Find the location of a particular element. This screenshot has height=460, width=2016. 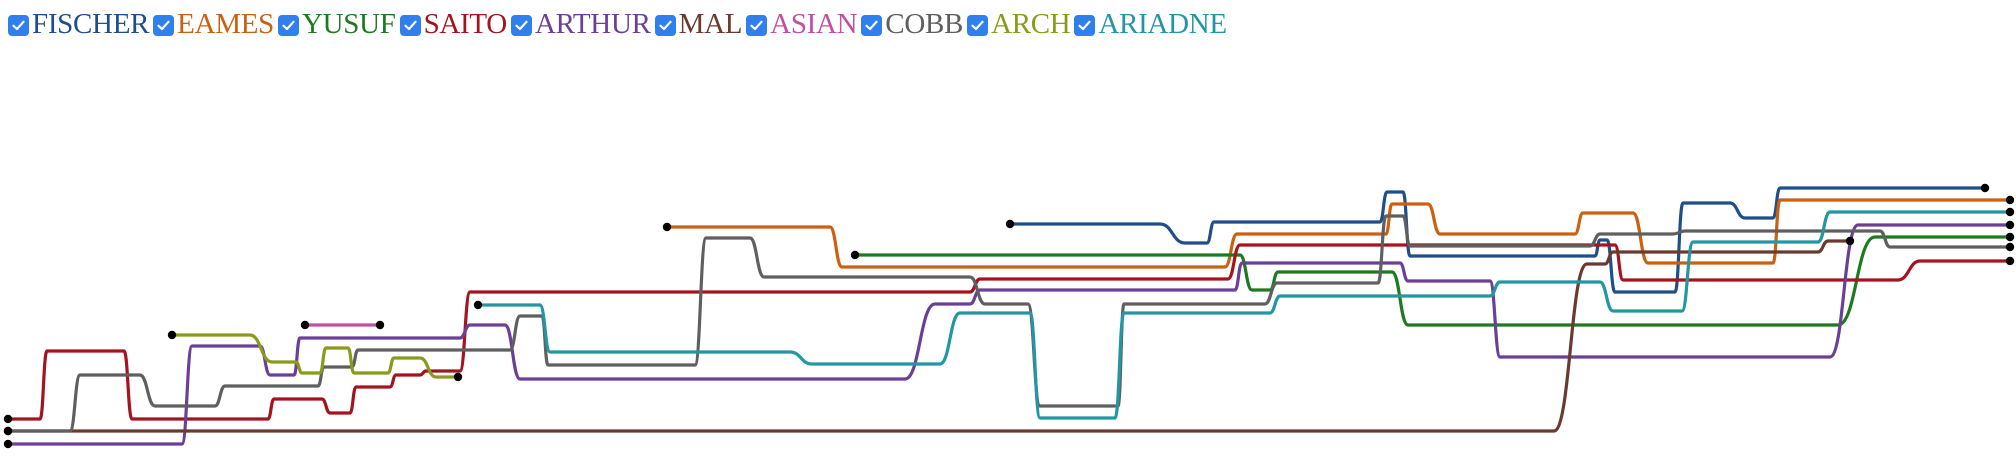

legend-item-saito: SAITO is located at coordinates (453, 24).